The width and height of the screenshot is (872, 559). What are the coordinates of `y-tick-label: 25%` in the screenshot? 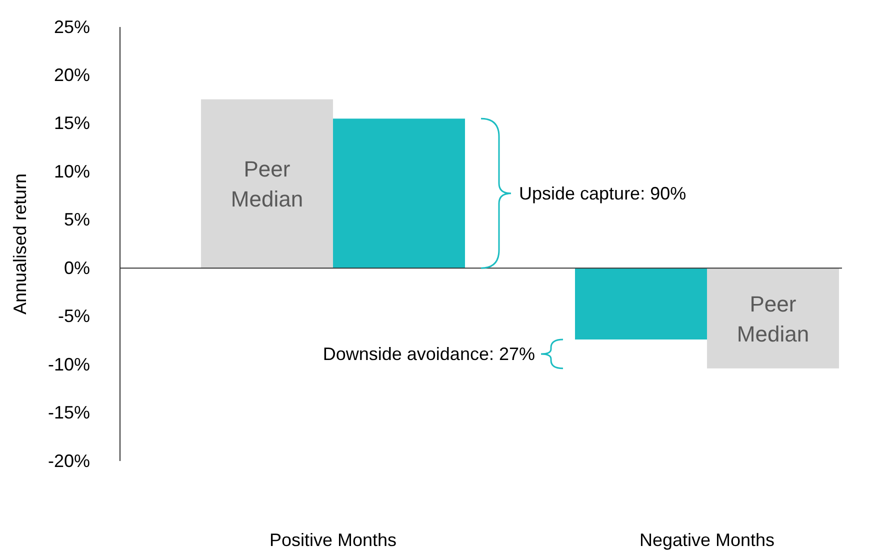 It's located at (72, 26).